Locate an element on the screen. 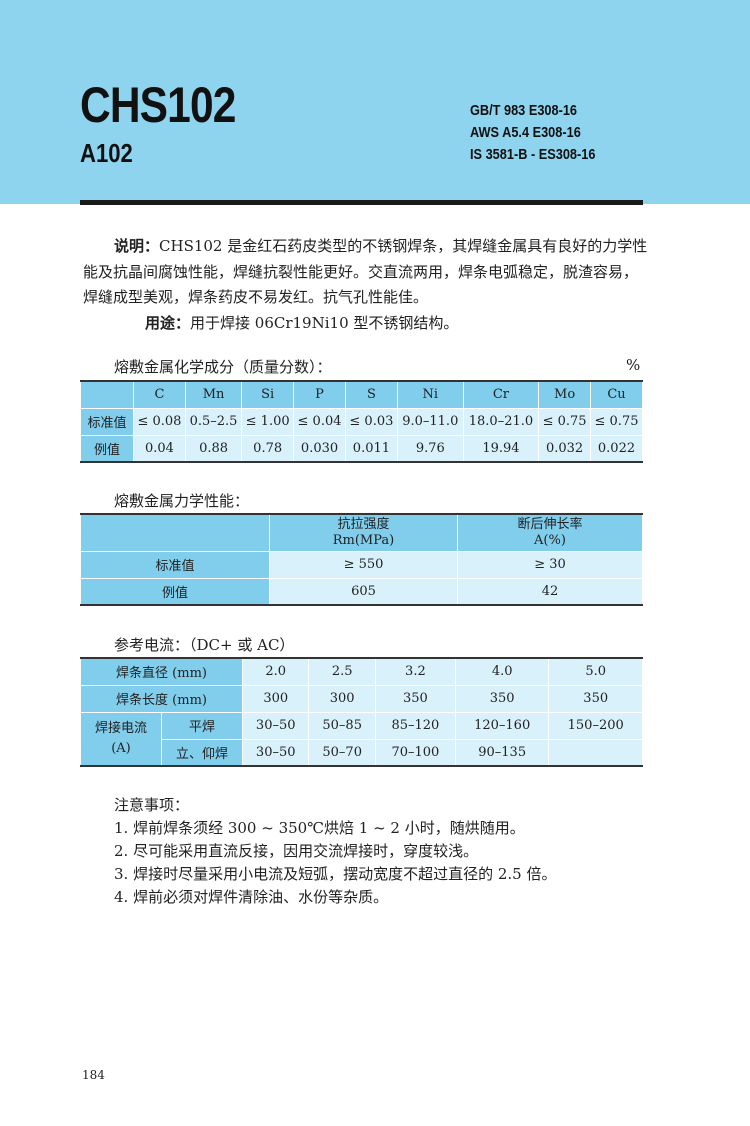  standard: IS 3581-B - ES308-16 is located at coordinates (533, 154).